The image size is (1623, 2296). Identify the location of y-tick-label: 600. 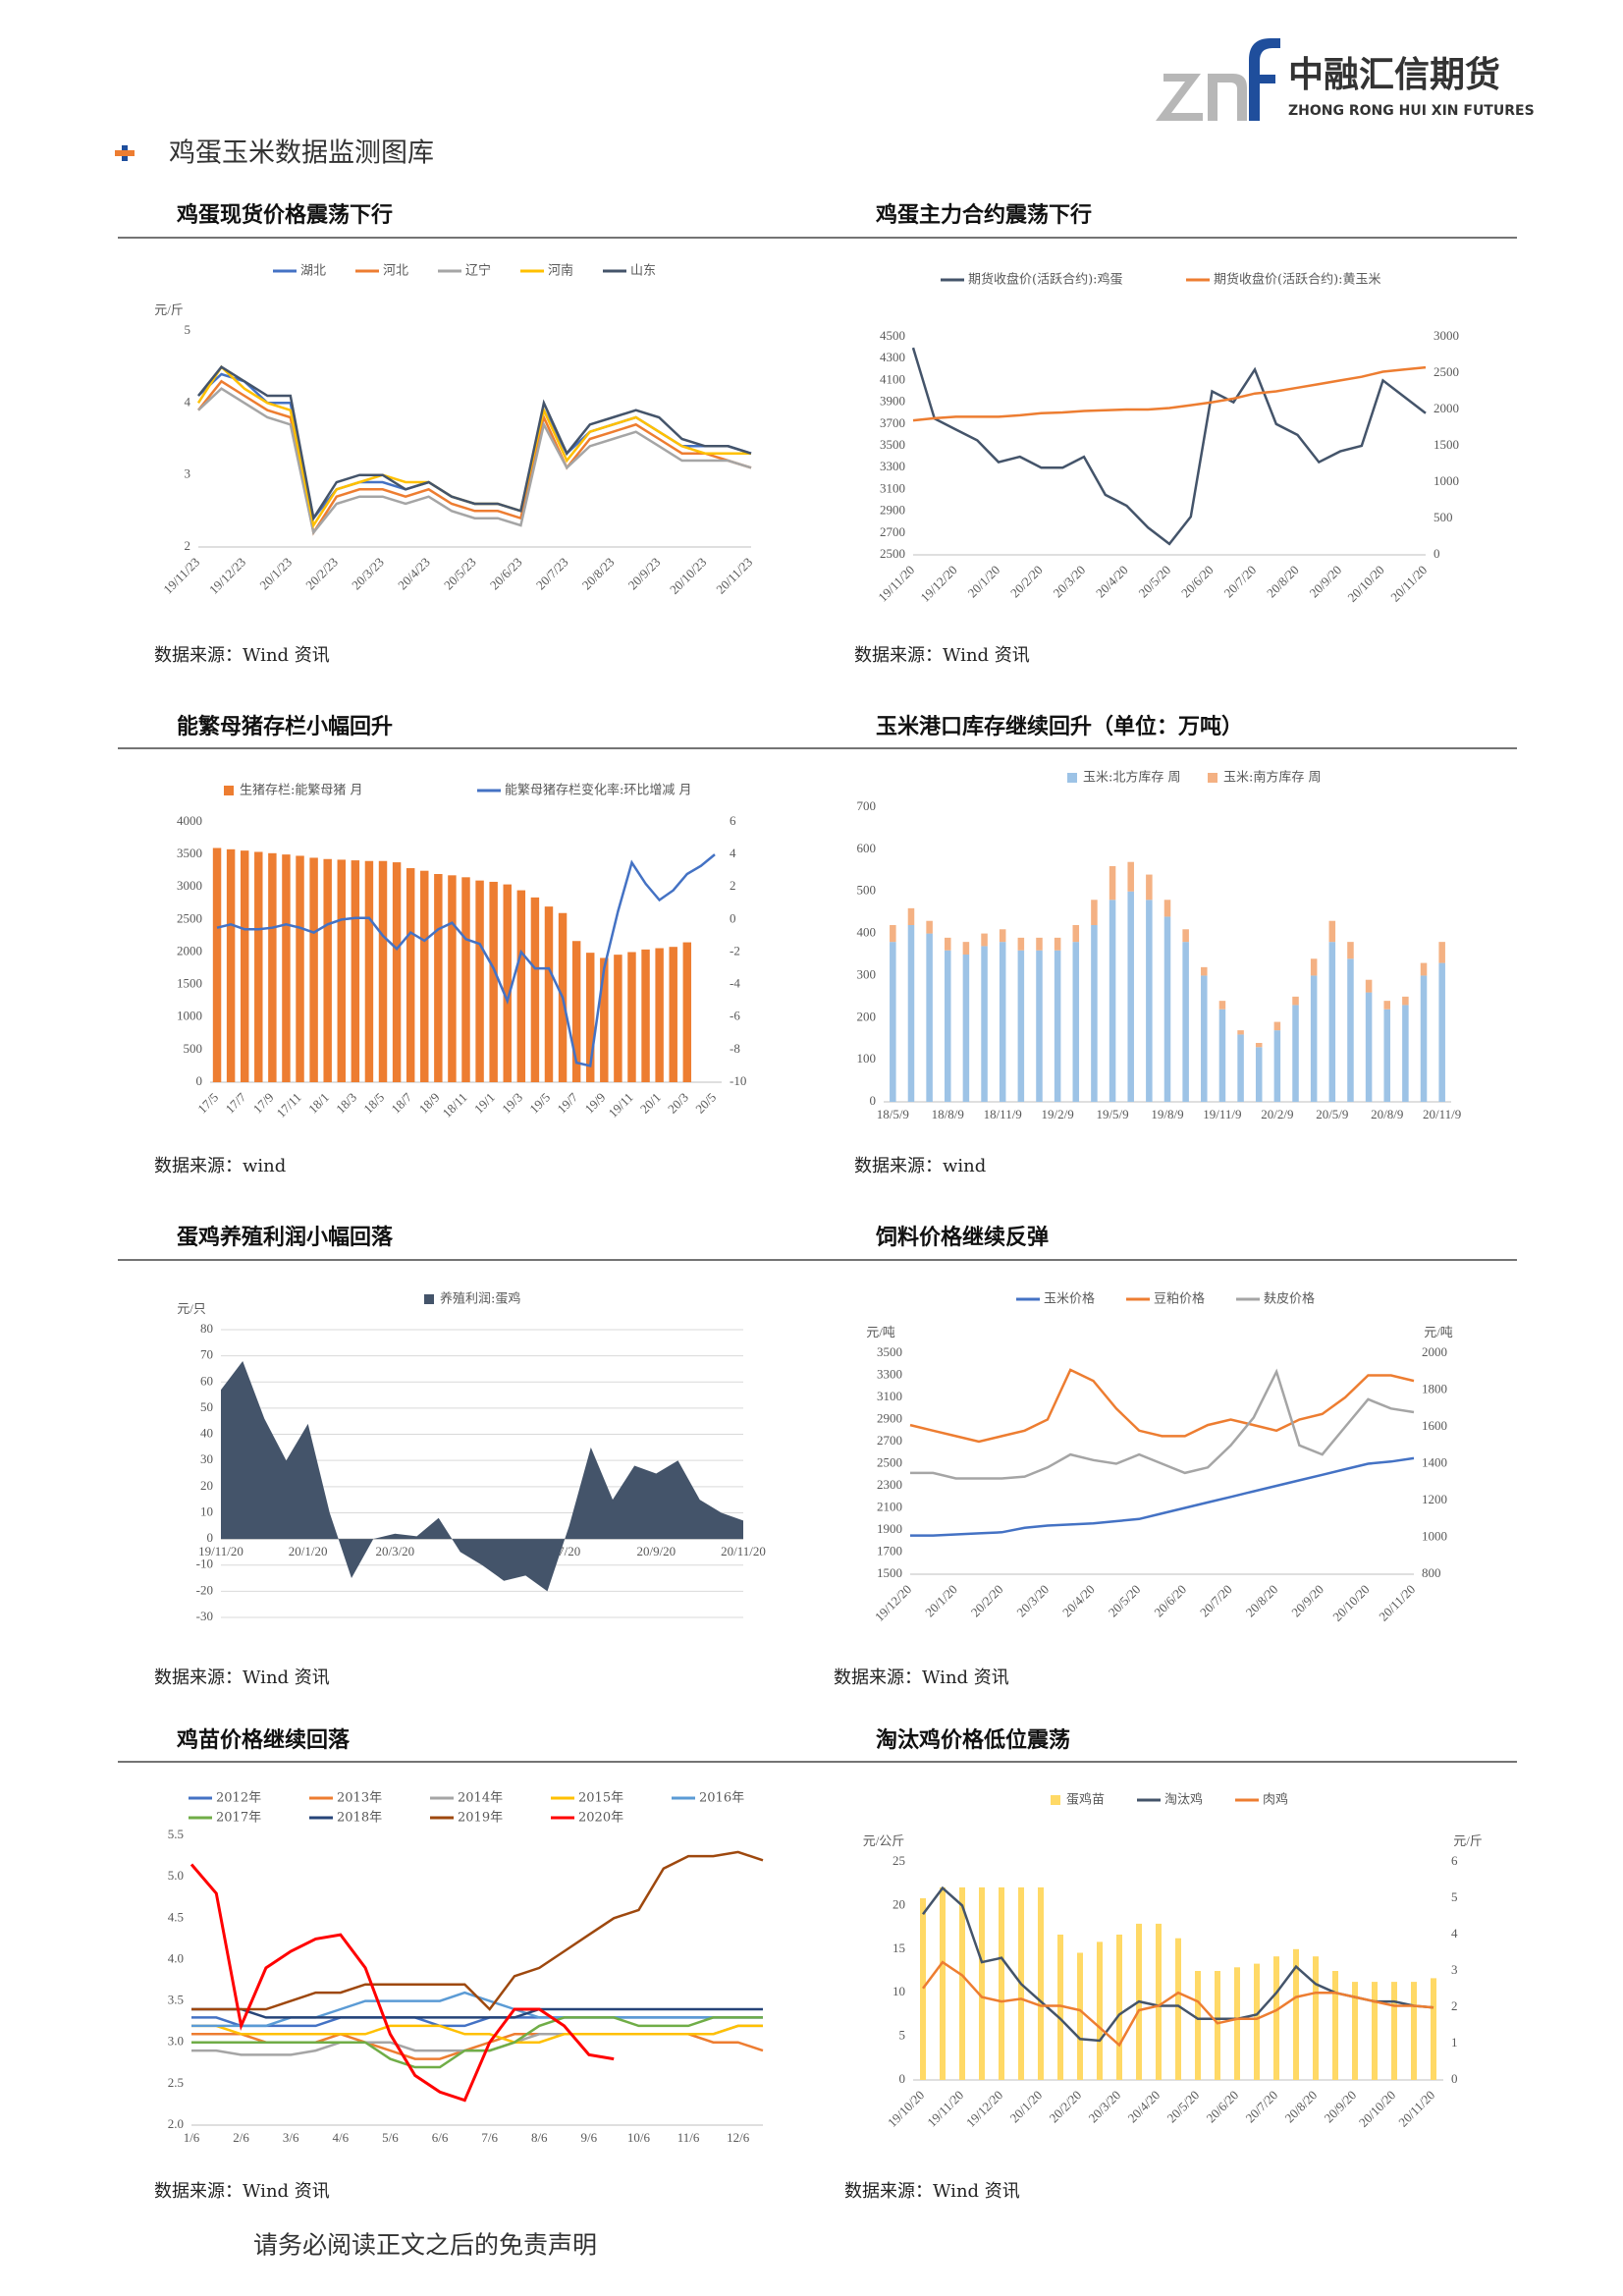
(867, 848).